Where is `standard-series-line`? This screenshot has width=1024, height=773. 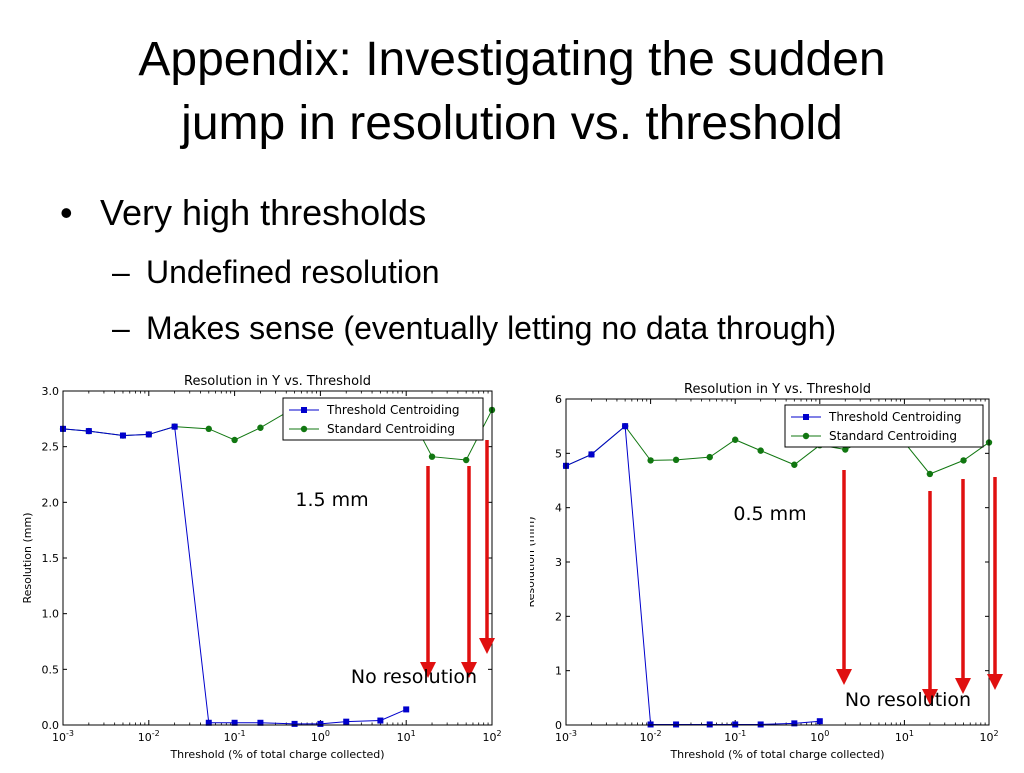
standard-series-line is located at coordinates (777, 450).